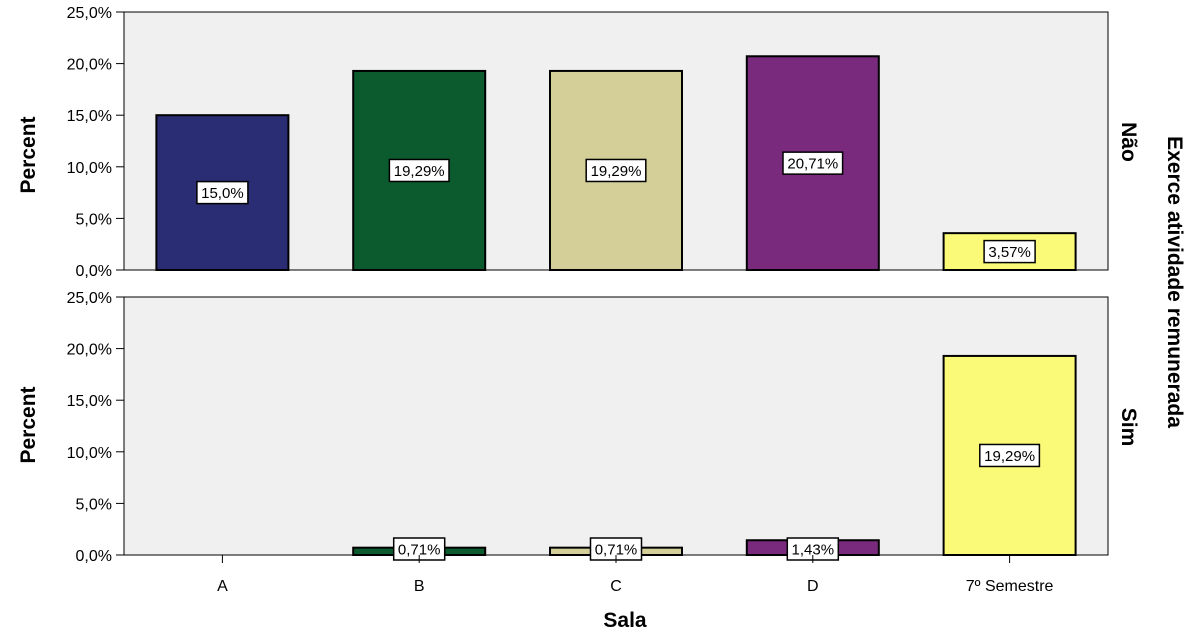 This screenshot has height=635, width=1192. I want to click on data-label: 20,71%, so click(812, 164).